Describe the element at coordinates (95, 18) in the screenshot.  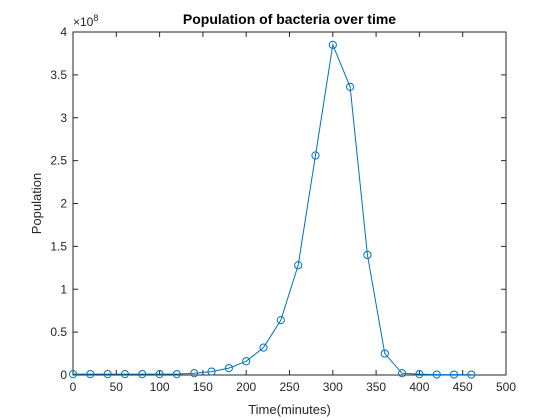
I see `y-exponent-power: 8` at that location.